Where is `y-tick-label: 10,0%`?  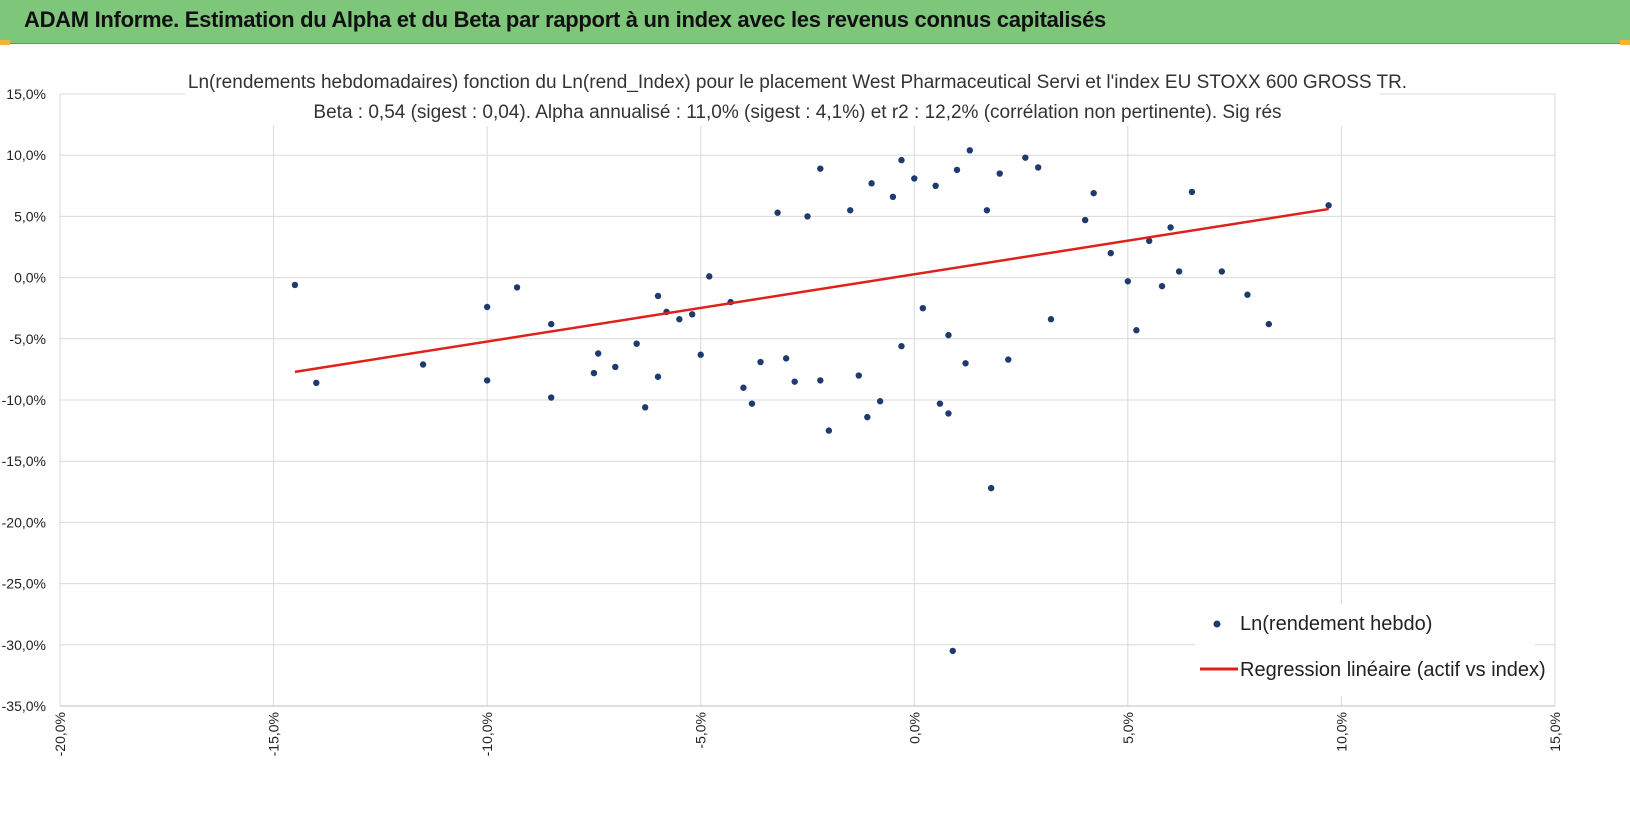 y-tick-label: 10,0% is located at coordinates (26, 155).